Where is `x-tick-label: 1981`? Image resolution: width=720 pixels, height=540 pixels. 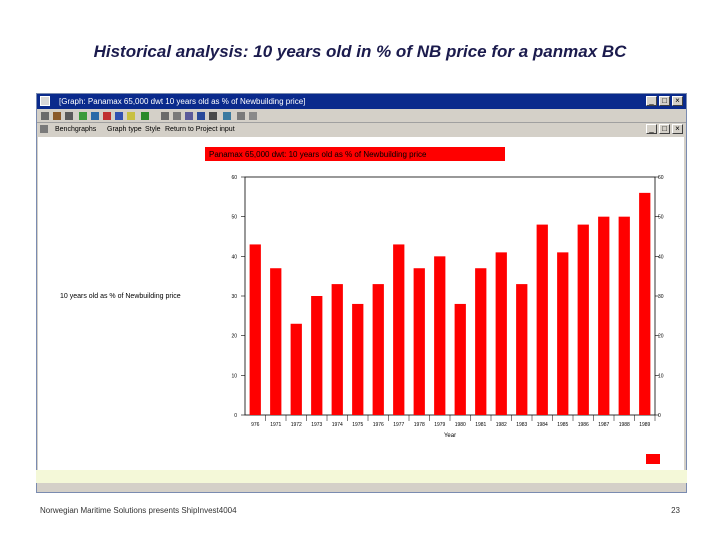
x-tick-label: 1981 is located at coordinates (480, 425).